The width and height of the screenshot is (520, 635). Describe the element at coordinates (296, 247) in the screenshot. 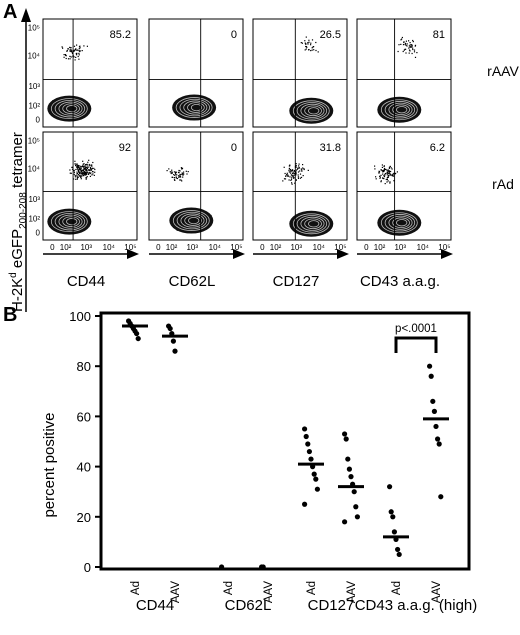

I see `flow-x-tick-label: 10³` at that location.